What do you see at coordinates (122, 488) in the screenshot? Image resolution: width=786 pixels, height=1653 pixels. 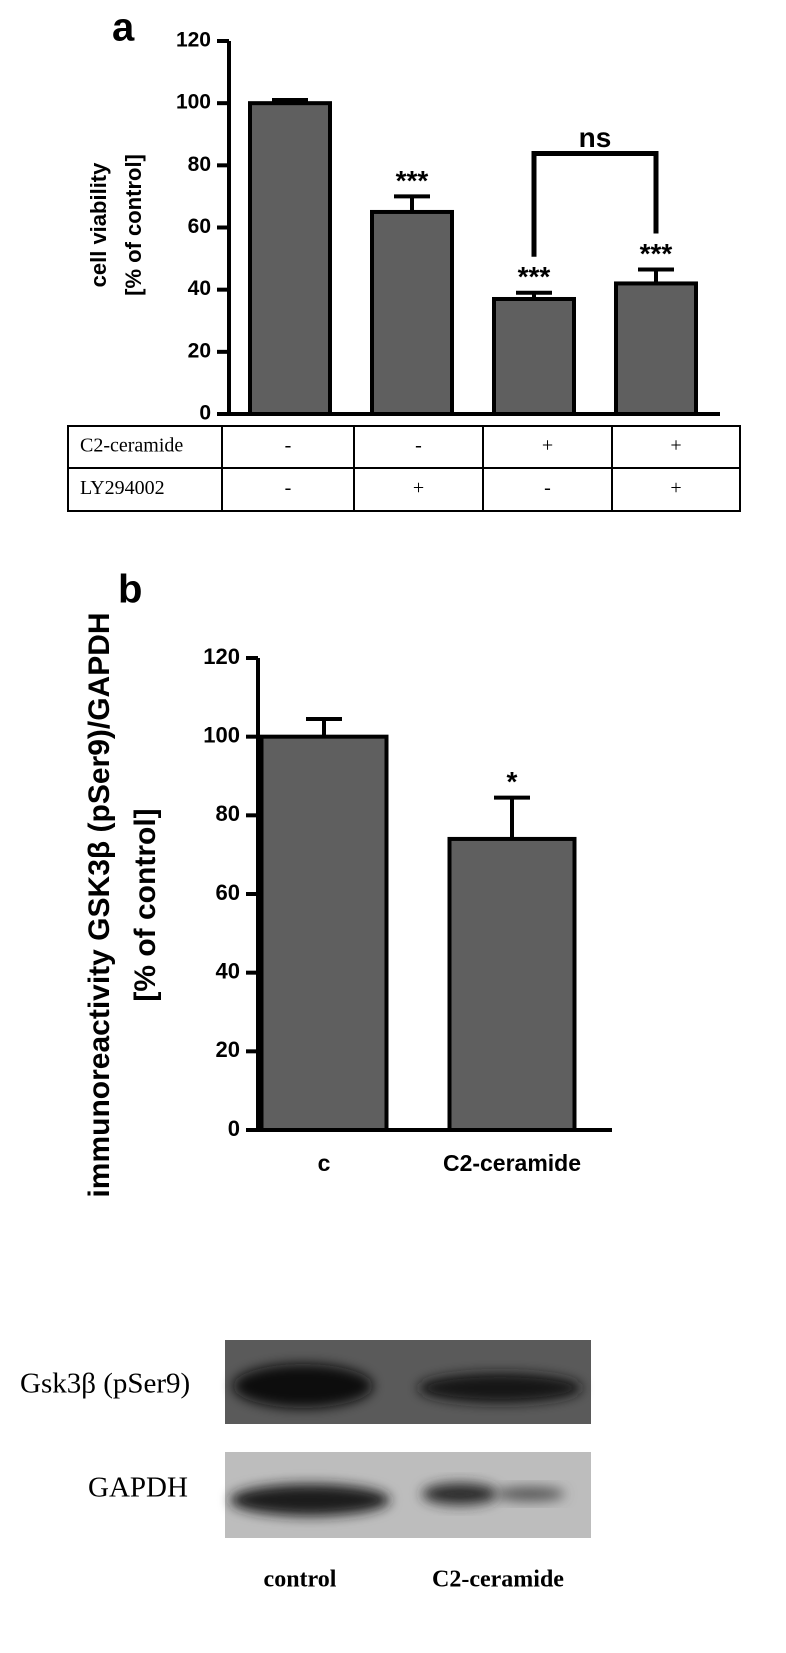 I see `table-row-label: LY294002` at bounding box center [122, 488].